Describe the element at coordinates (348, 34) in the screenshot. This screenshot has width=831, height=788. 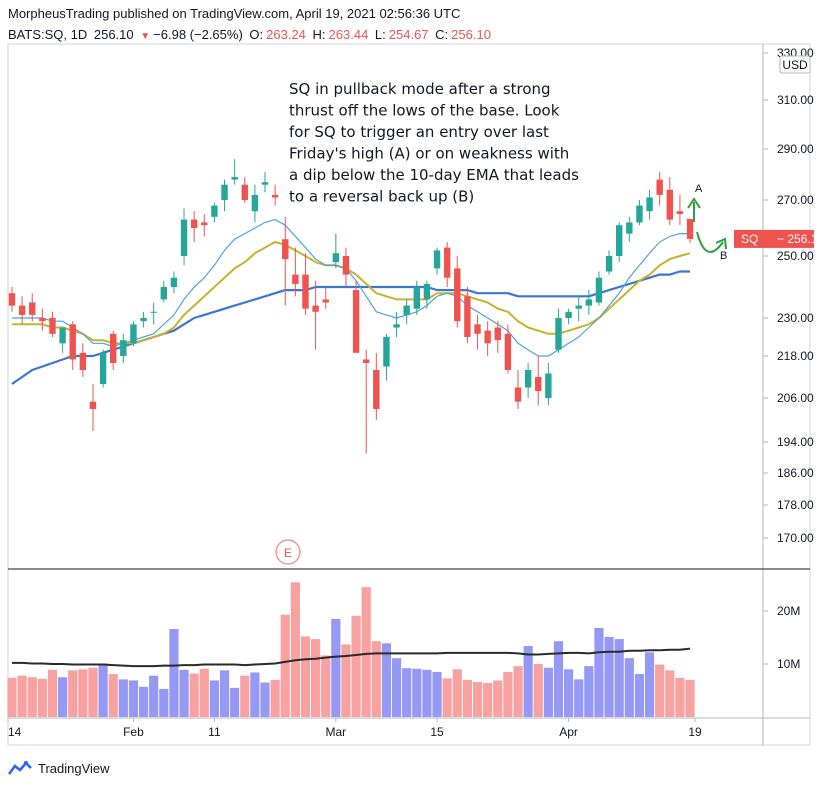
I see `high-value: 263.44` at that location.